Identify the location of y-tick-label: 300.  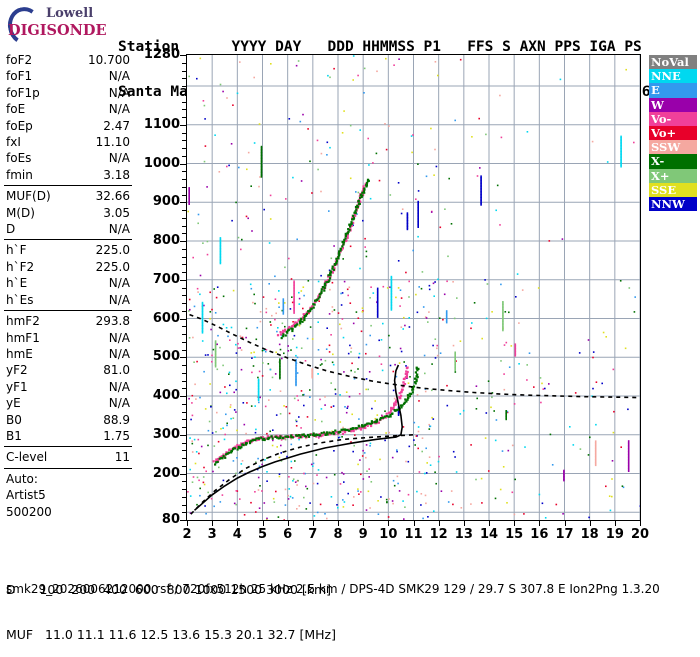
(166, 434).